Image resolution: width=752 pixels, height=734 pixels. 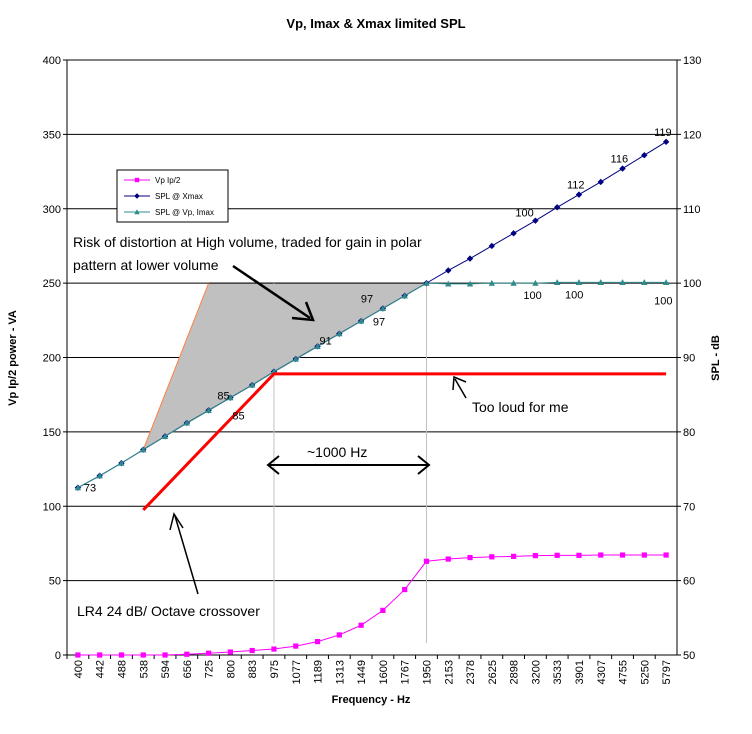 What do you see at coordinates (384, 672) in the screenshot?
I see `x-tick-label: 1600` at bounding box center [384, 672].